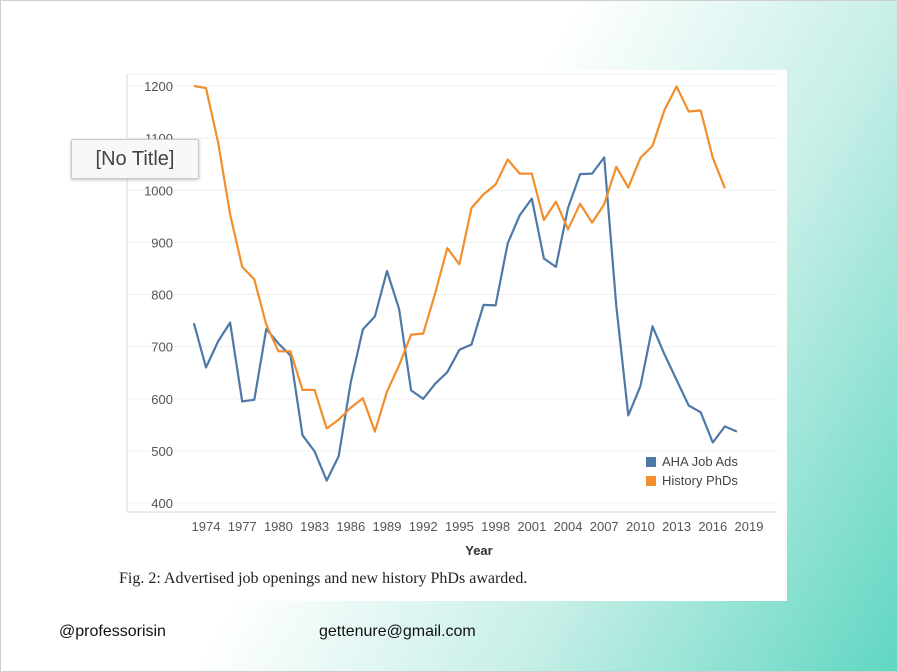  I want to click on x-tick-label: 1995, so click(459, 526).